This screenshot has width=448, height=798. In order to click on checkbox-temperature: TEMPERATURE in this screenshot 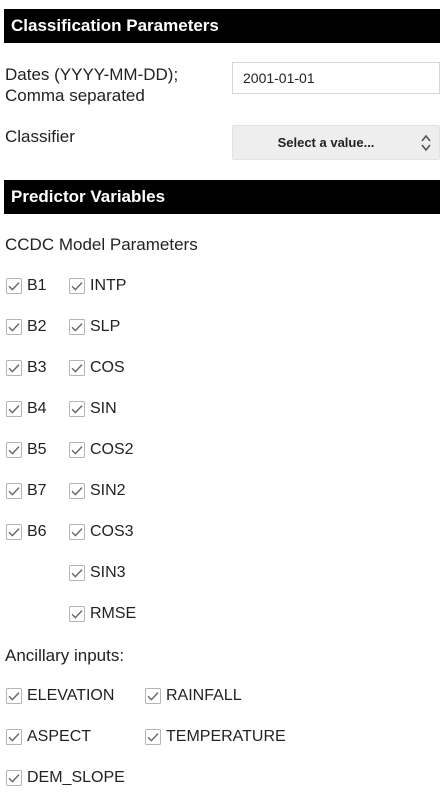, I will do `click(215, 737)`.